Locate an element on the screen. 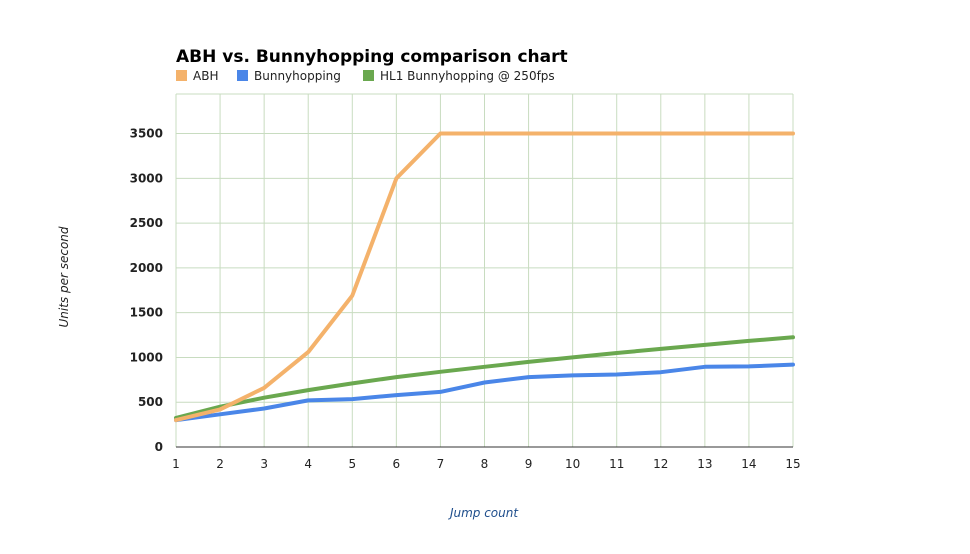  x-tick-label: 2 is located at coordinates (220, 464).